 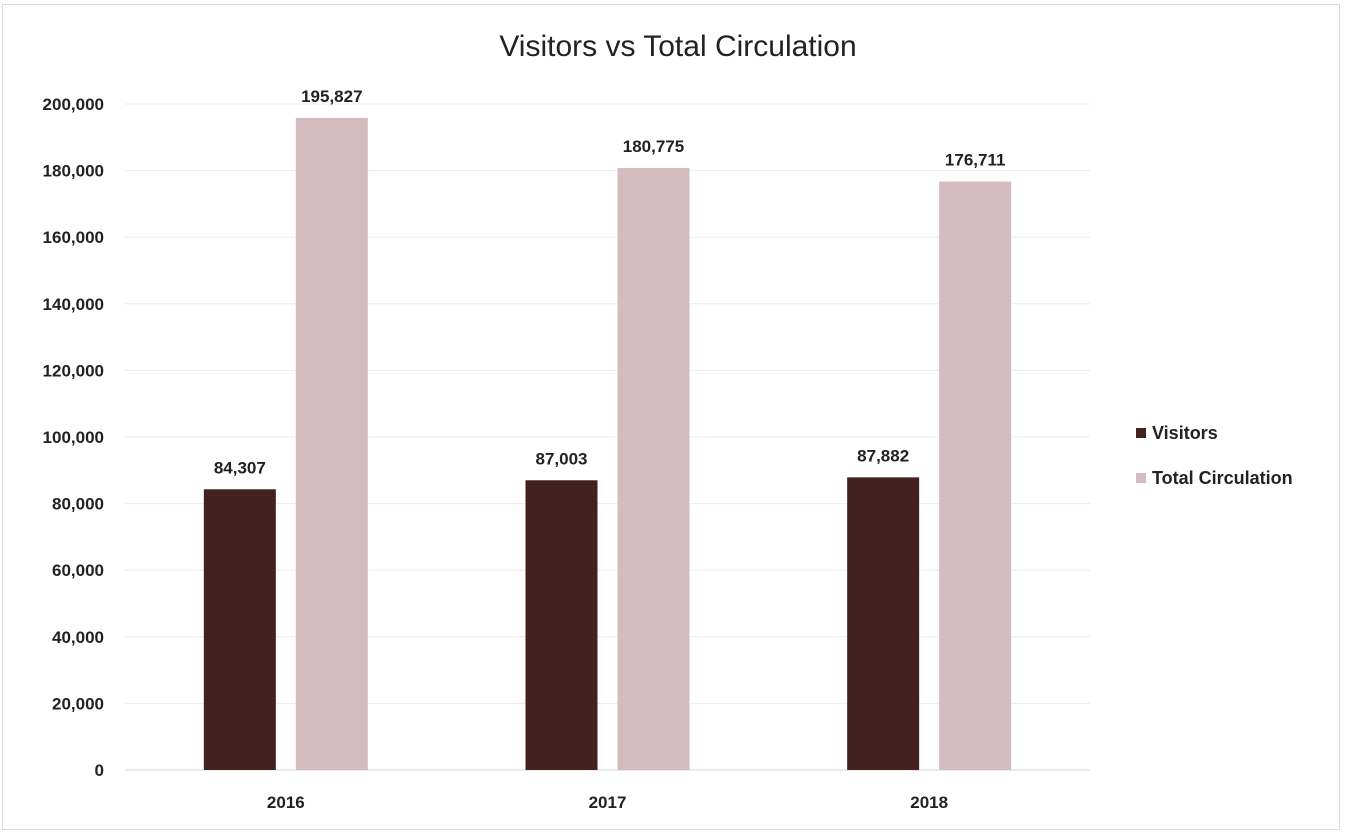 What do you see at coordinates (1141, 478) in the screenshot?
I see `legend-swatch-total-circulation` at bounding box center [1141, 478].